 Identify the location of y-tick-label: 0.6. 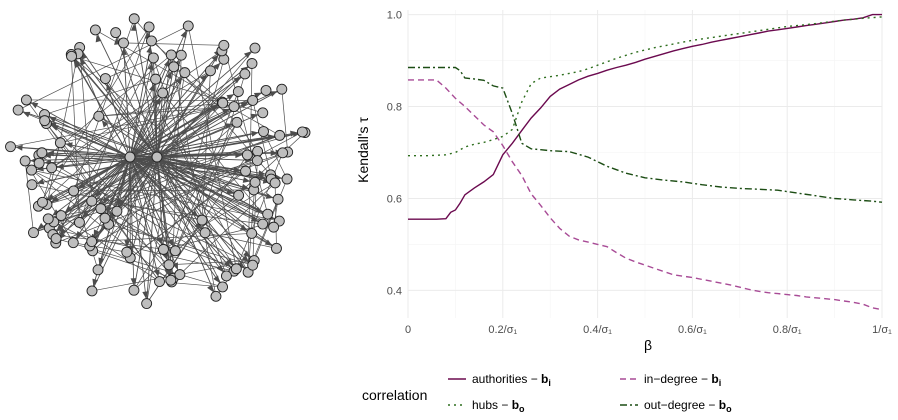
(394, 199).